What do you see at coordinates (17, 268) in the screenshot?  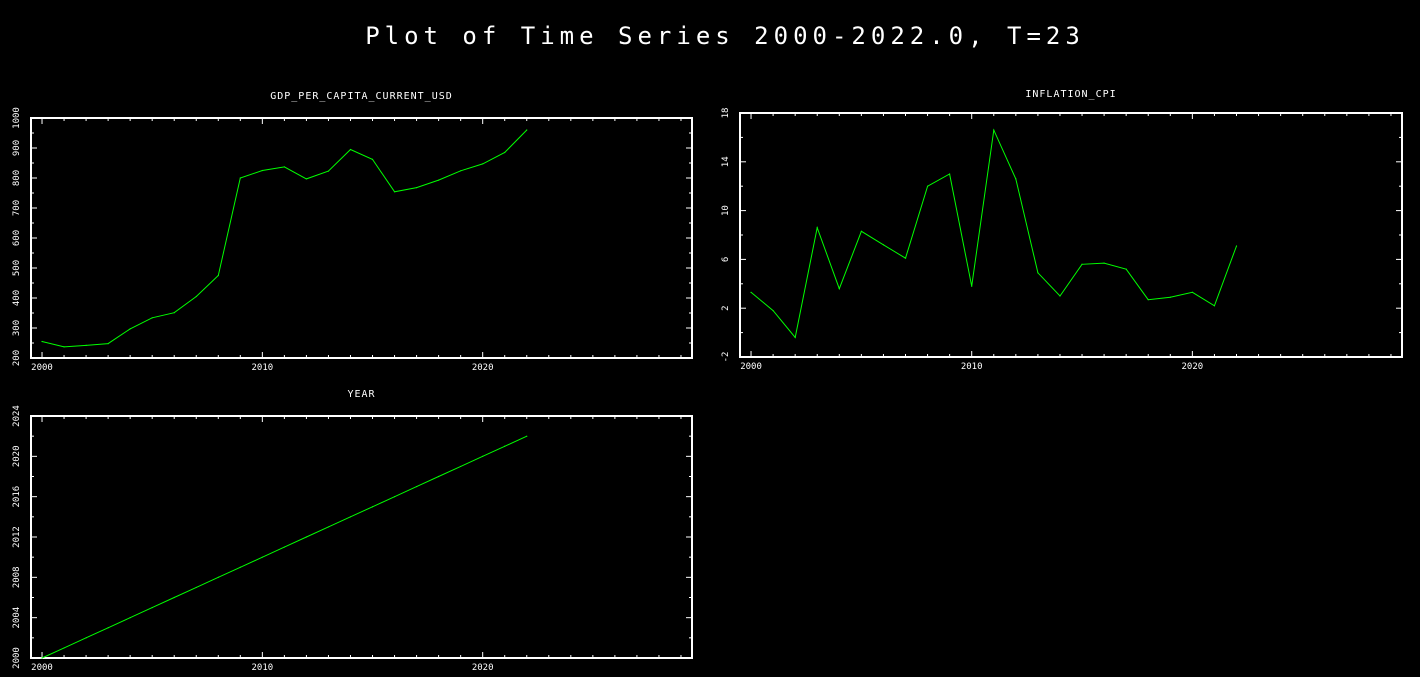 I see `y-tick-label: 500` at bounding box center [17, 268].